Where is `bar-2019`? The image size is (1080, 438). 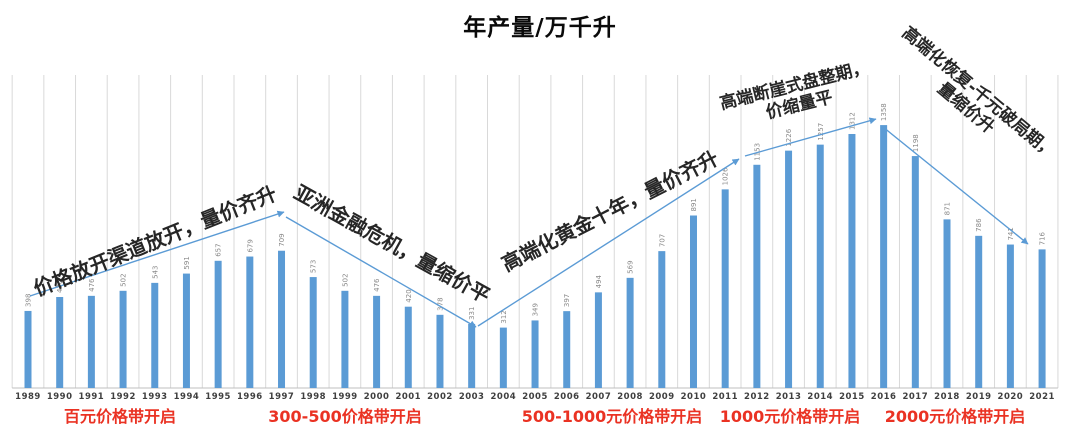
bar-2019 is located at coordinates (979, 311).